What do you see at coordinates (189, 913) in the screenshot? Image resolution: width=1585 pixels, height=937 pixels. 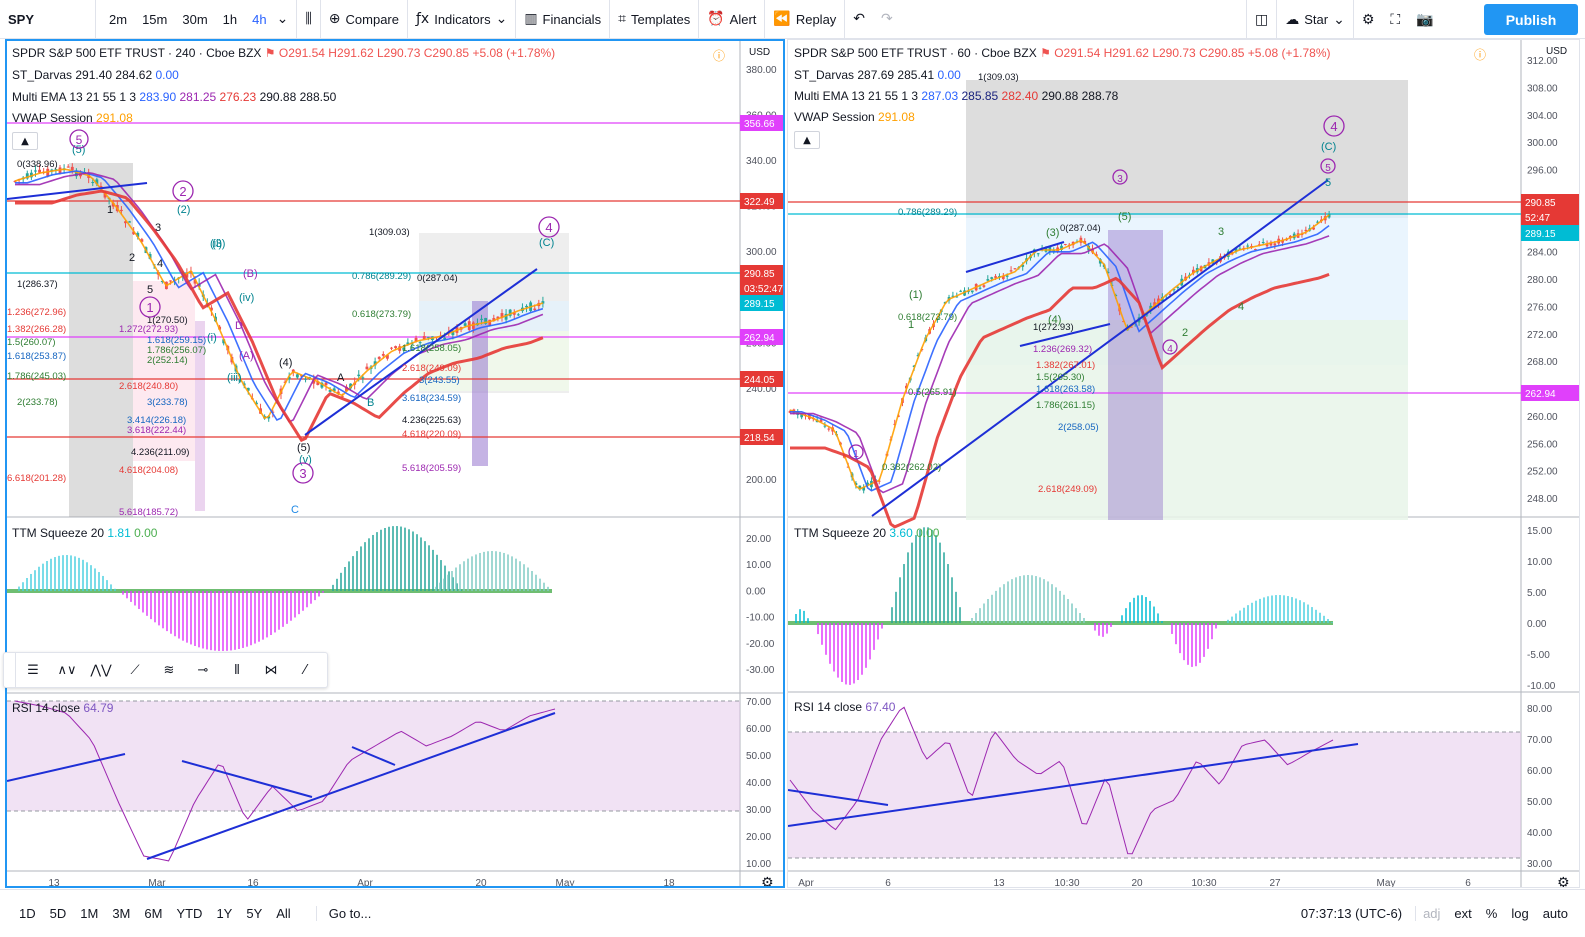 I see `range-ytd: YTD` at bounding box center [189, 913].